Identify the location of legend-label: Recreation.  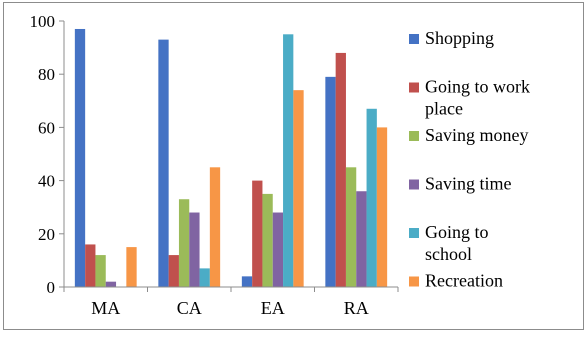
(464, 281).